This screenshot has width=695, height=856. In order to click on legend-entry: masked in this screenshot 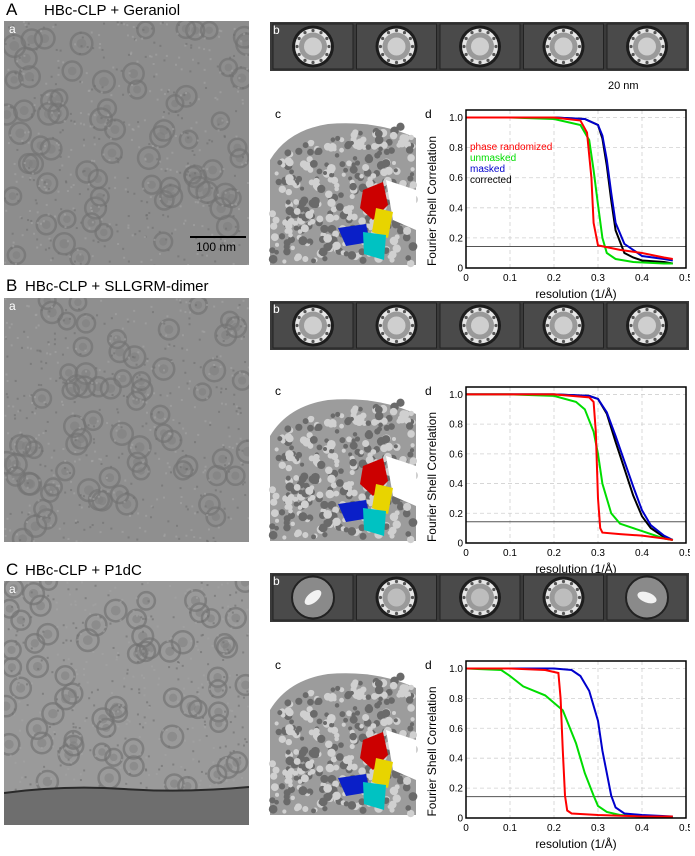, I will do `click(487, 169)`.